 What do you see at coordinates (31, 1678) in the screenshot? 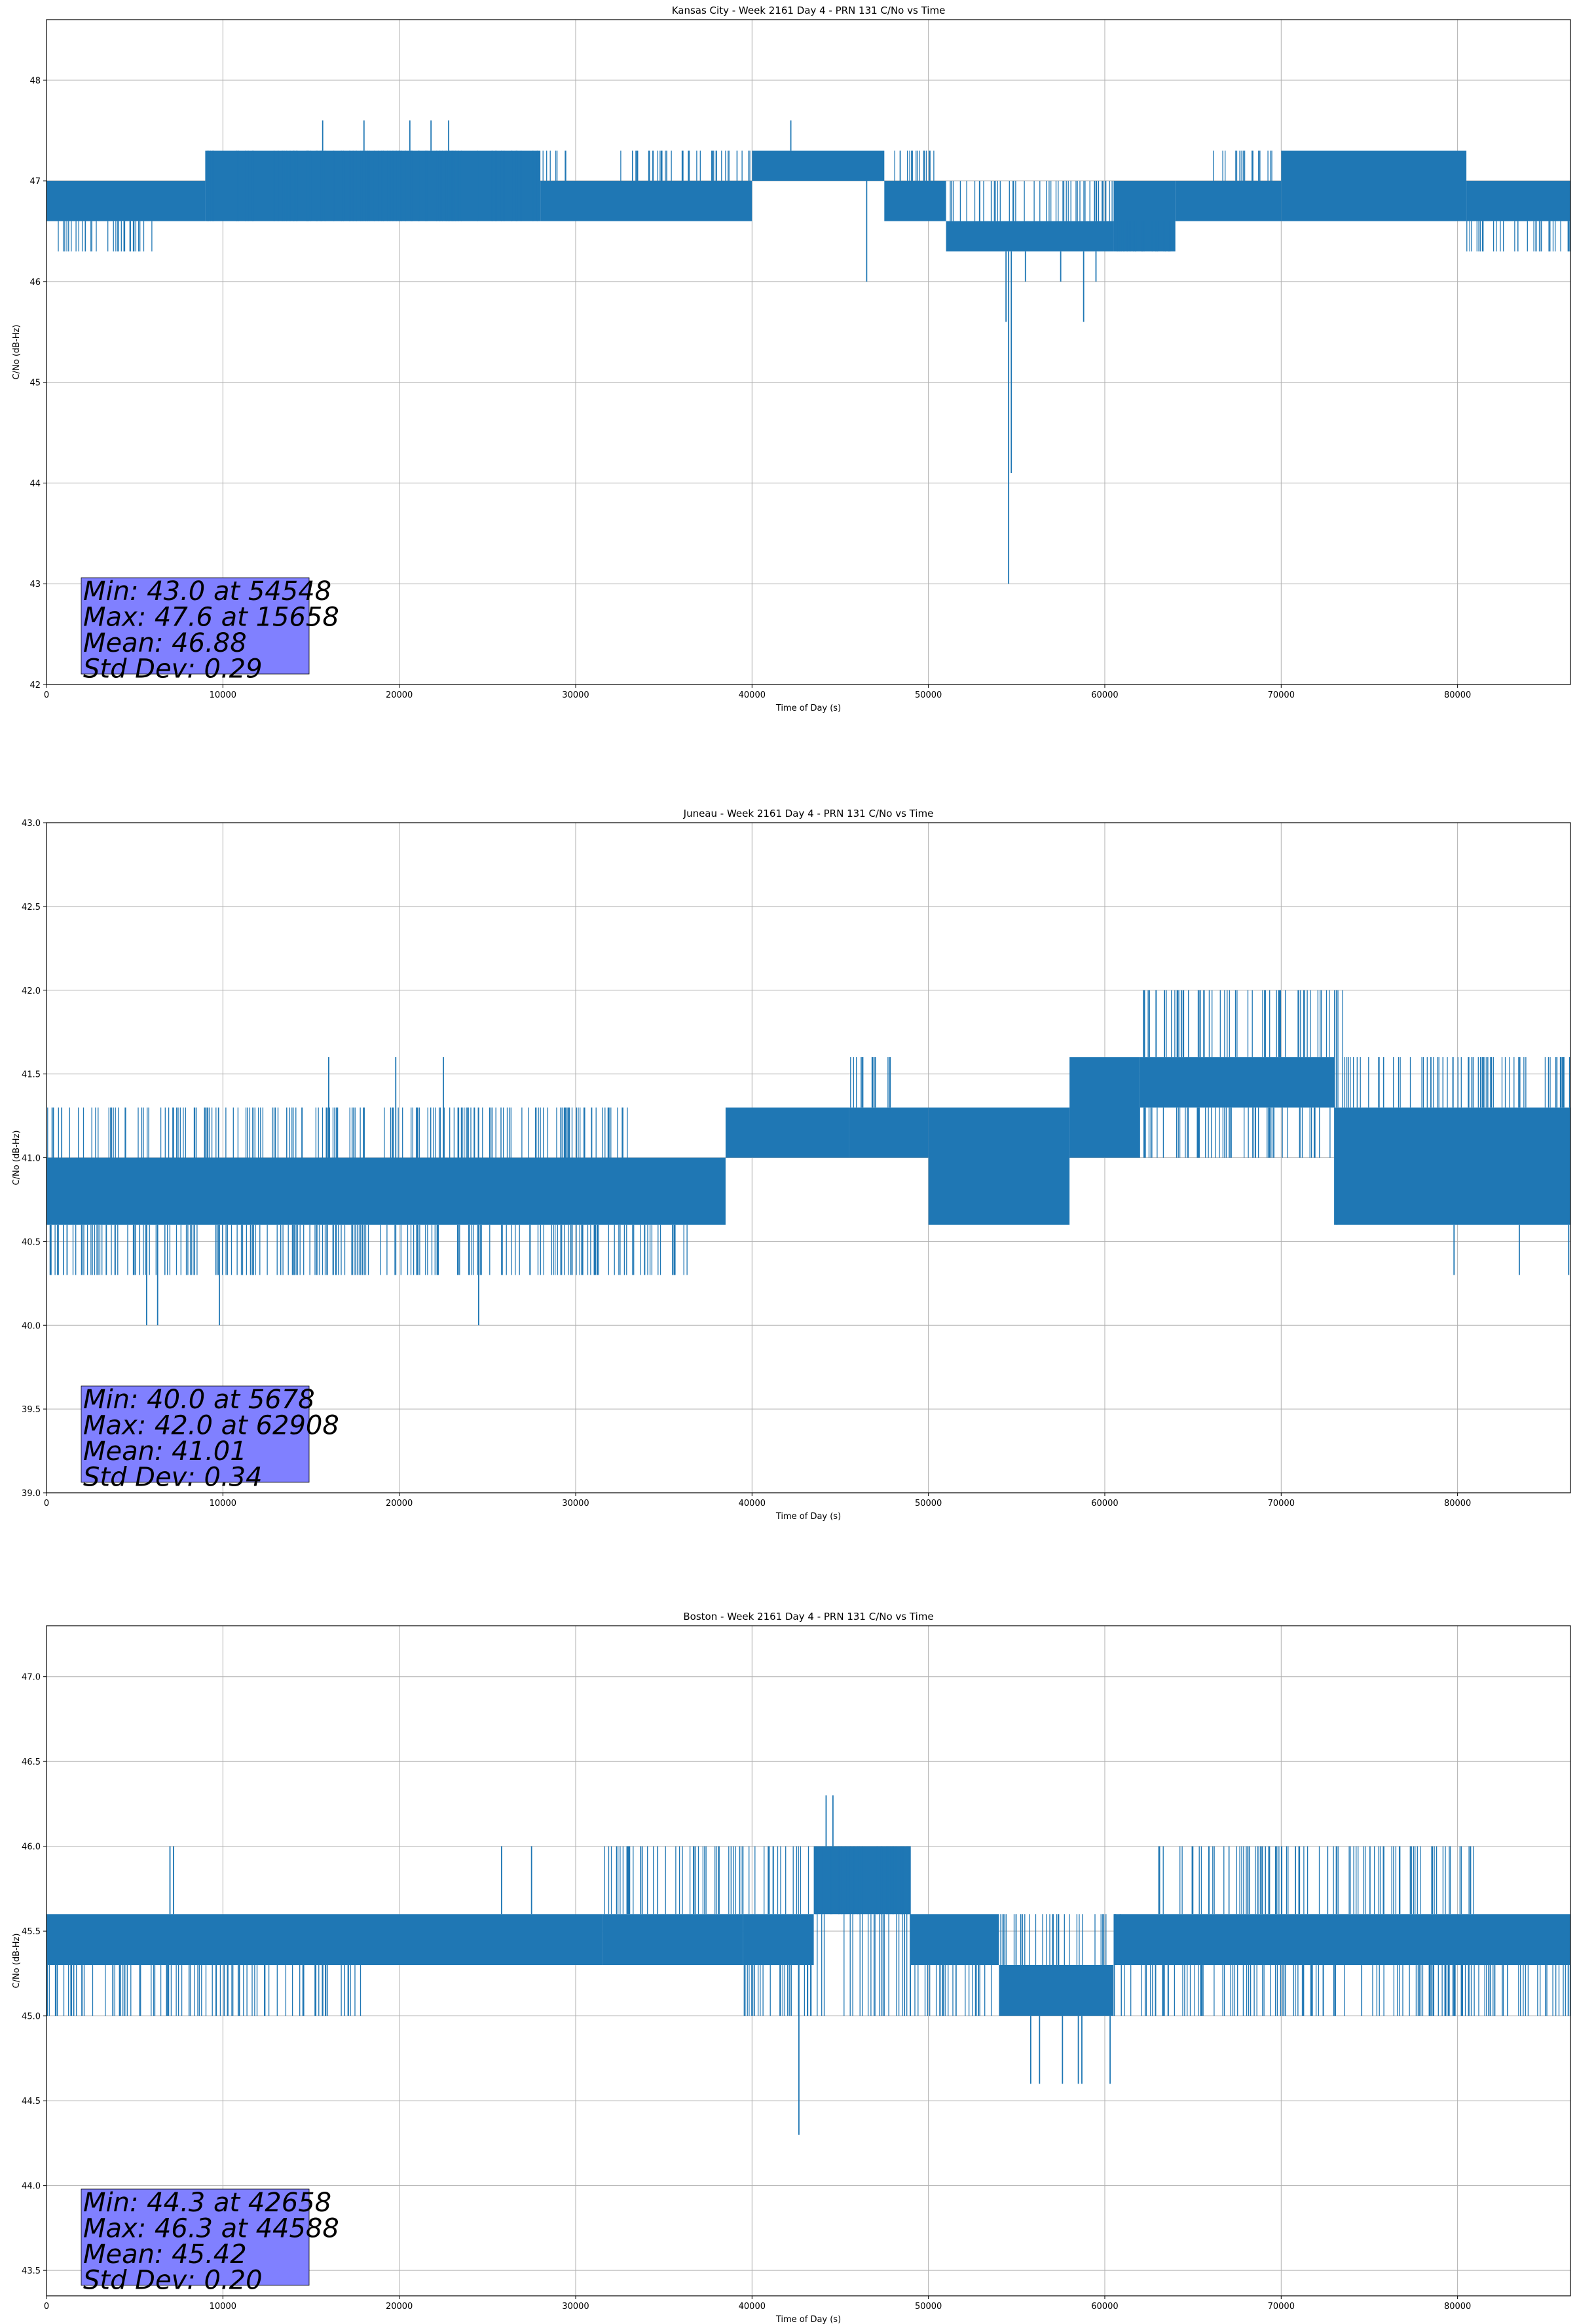
I see `y-tick-label: 47.0` at bounding box center [31, 1678].